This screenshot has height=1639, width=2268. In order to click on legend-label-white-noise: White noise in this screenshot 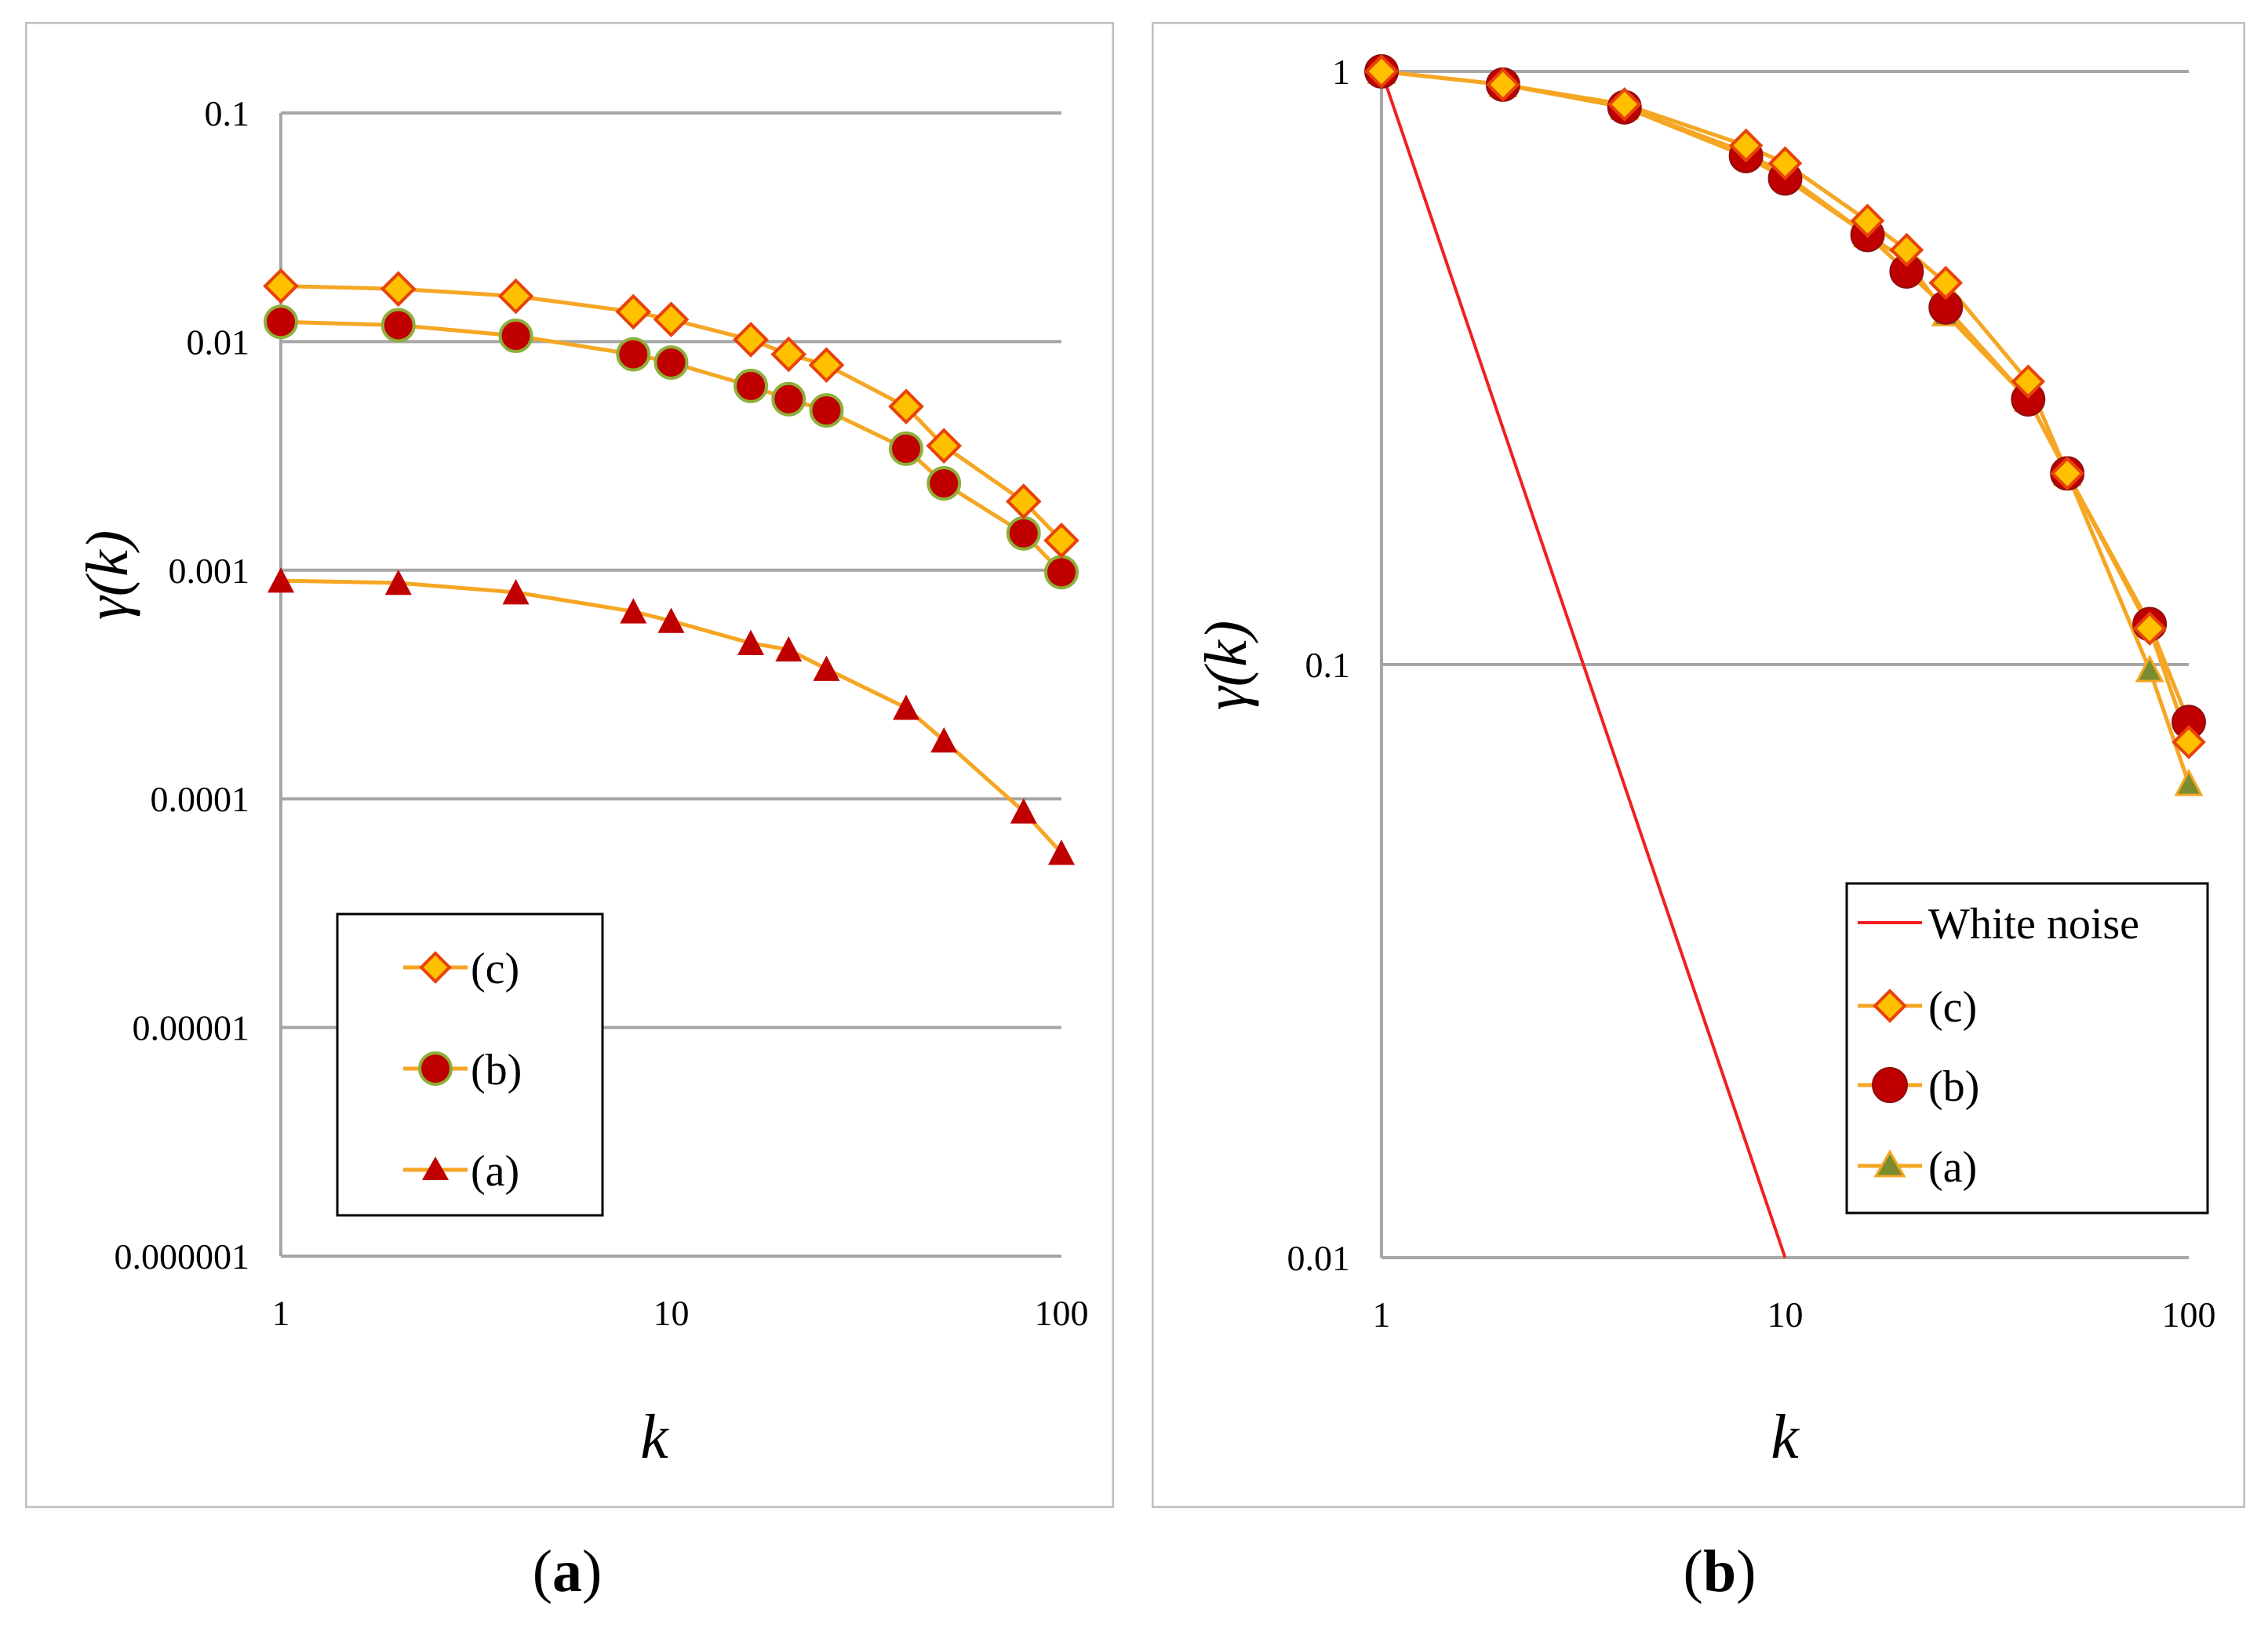, I will do `click(2034, 924)`.